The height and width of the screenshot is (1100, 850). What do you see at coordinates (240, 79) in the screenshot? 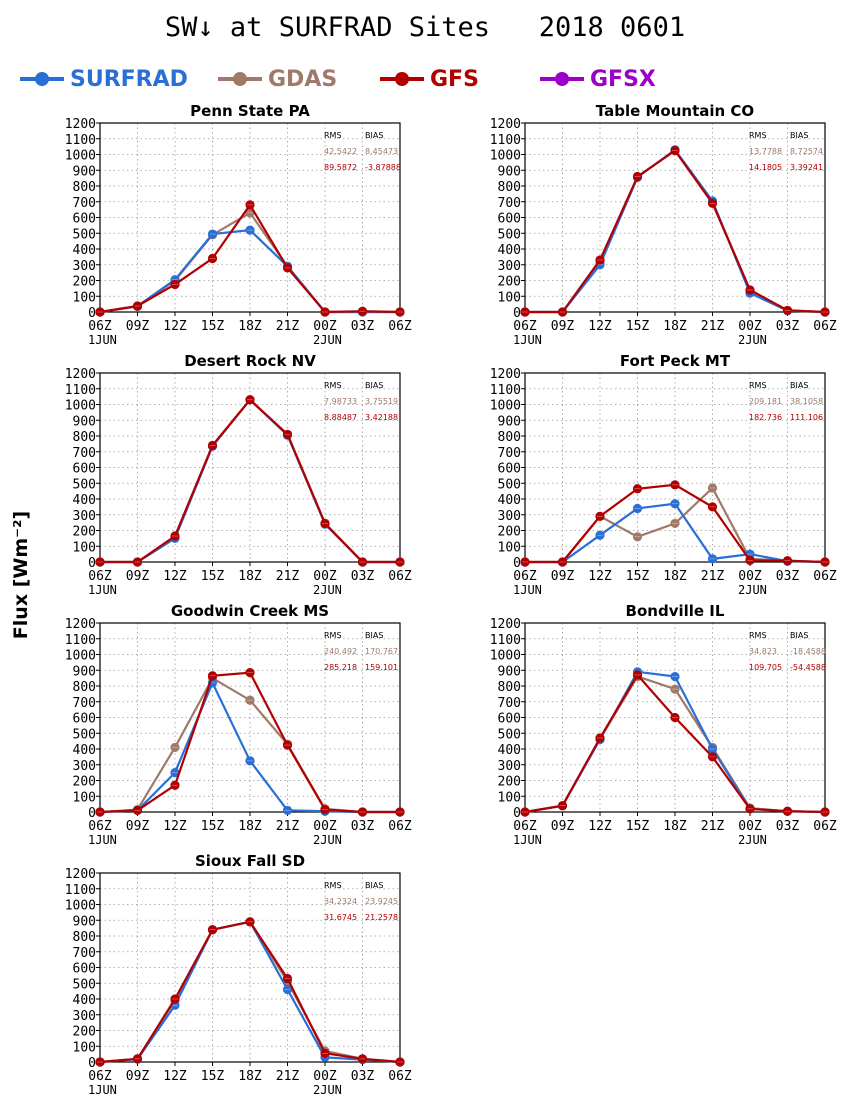
I see `legend-marker-gdas` at bounding box center [240, 79].